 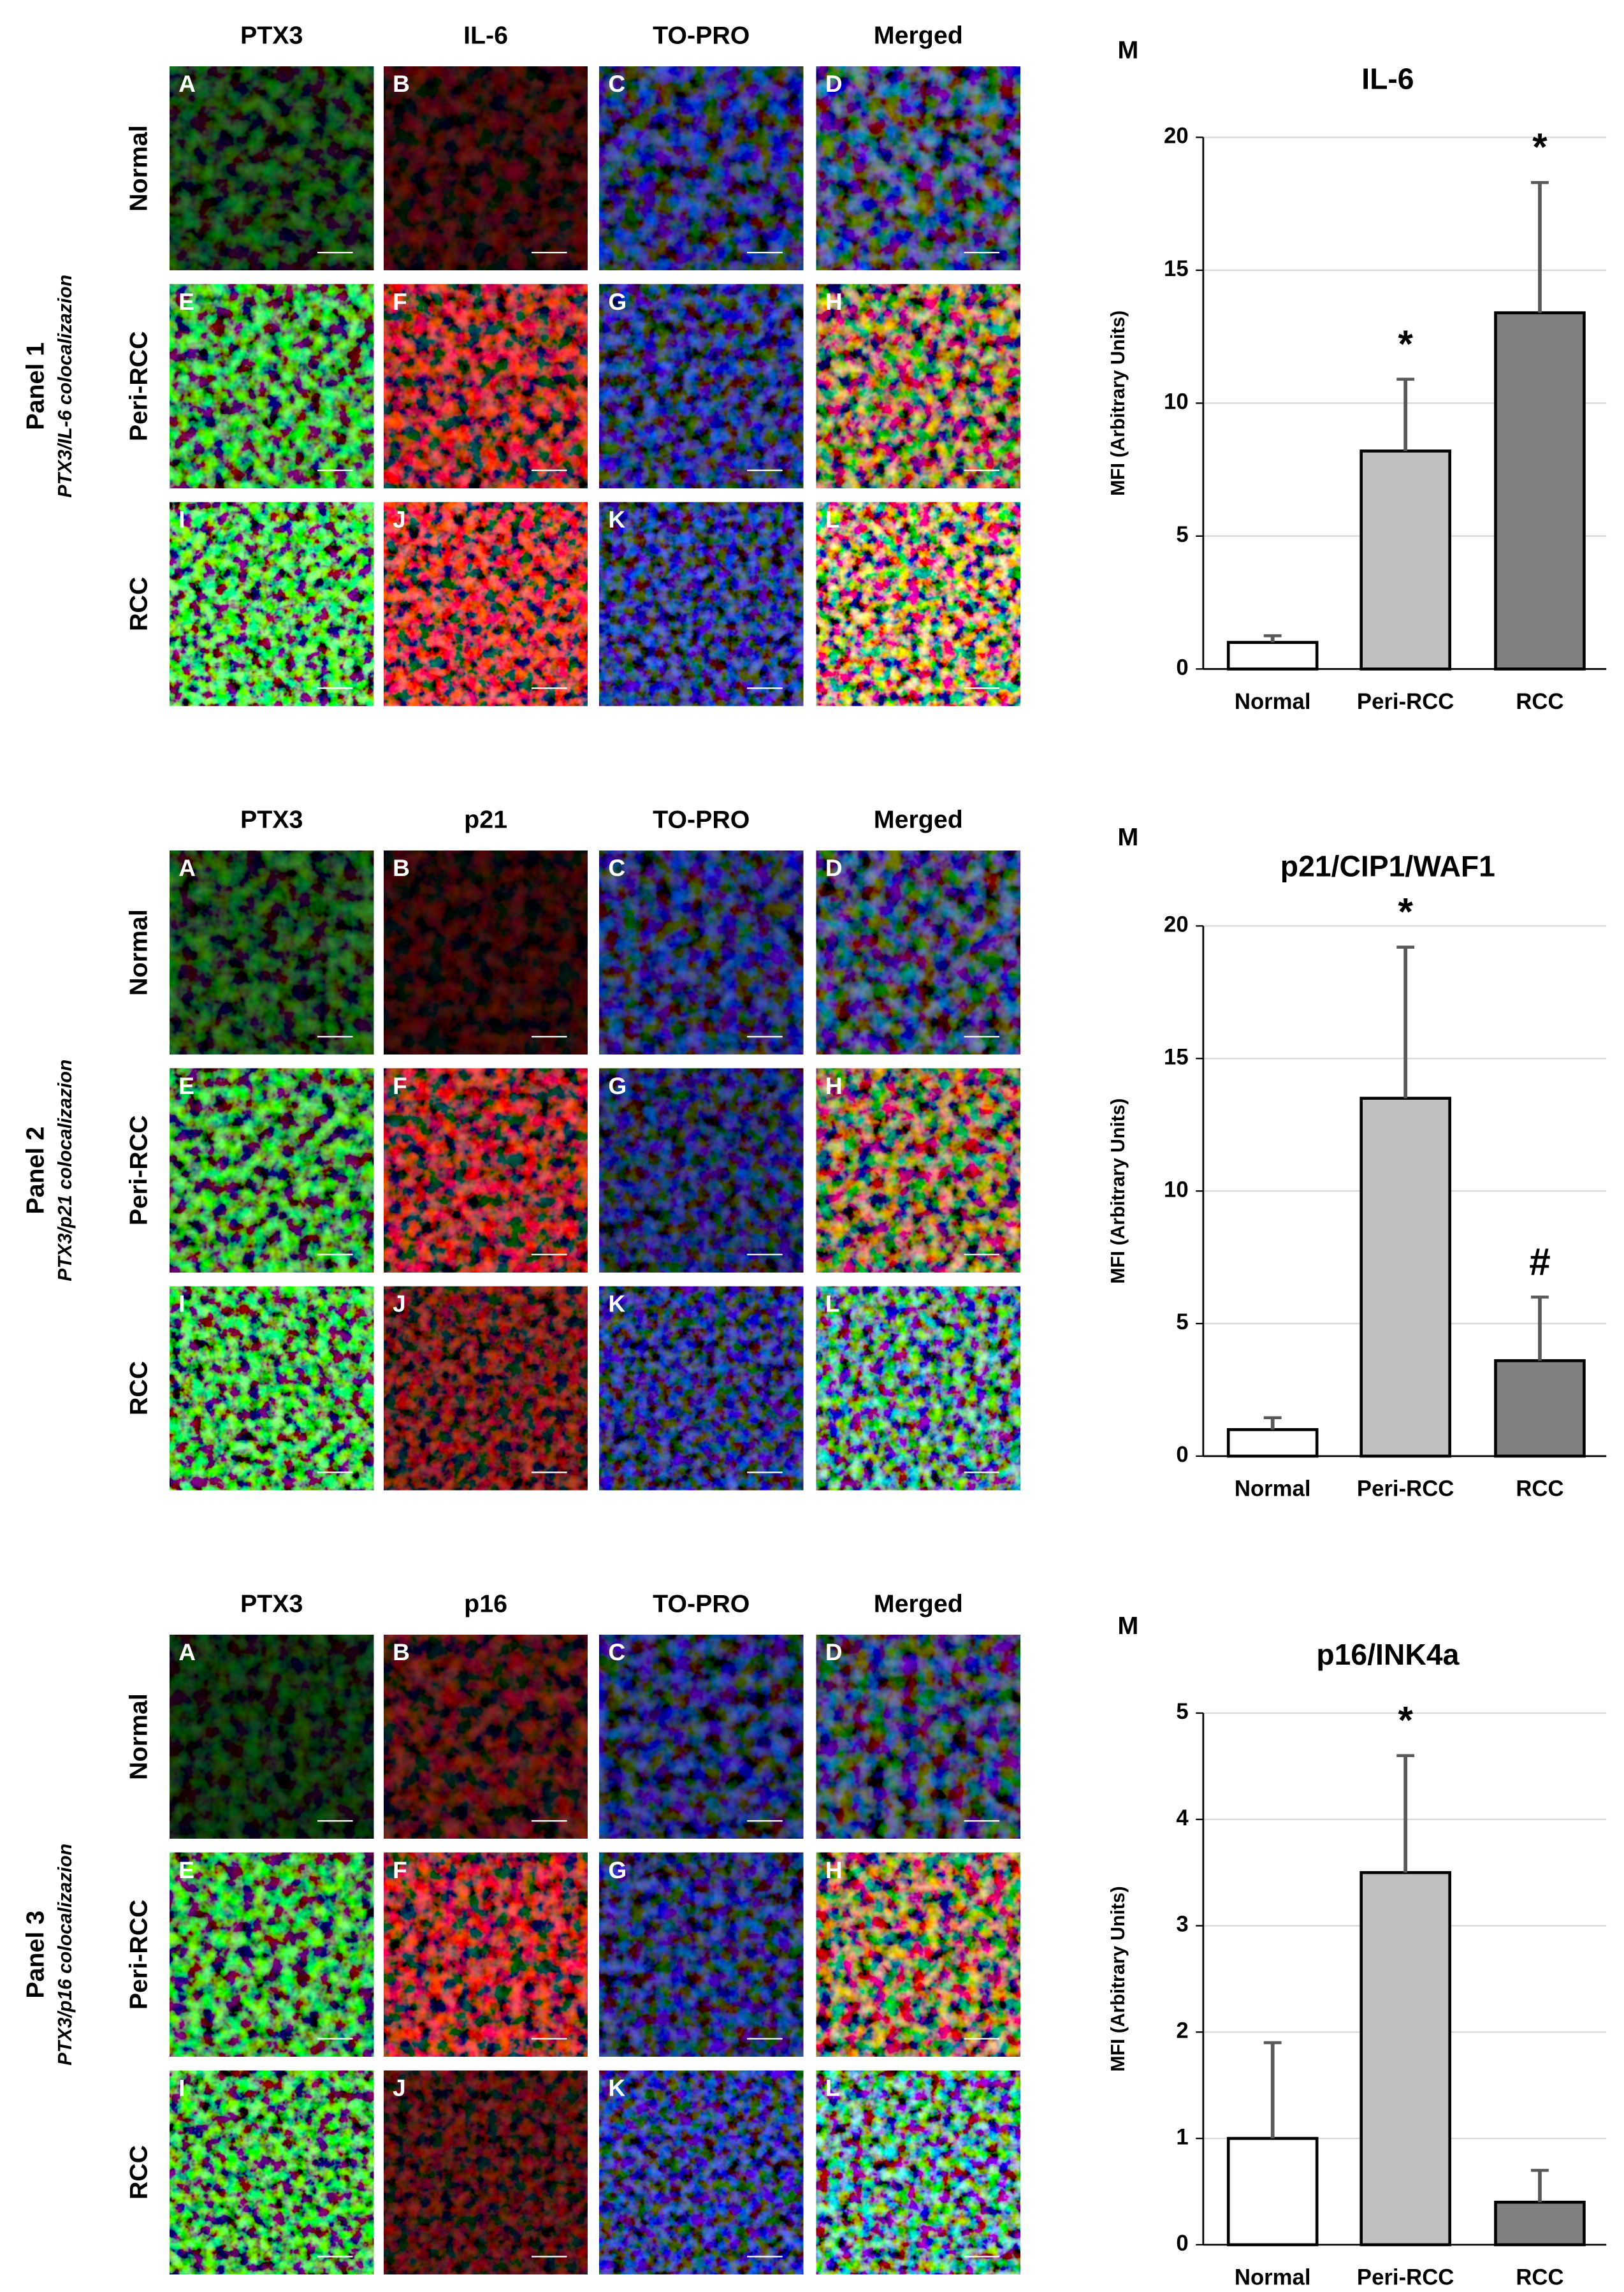 I want to click on y-tick-label: 20, so click(x=1176, y=136).